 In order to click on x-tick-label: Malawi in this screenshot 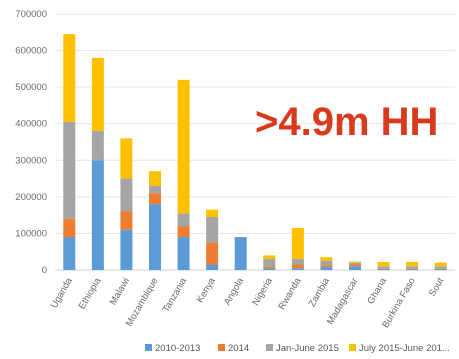, I will do `click(120, 291)`.